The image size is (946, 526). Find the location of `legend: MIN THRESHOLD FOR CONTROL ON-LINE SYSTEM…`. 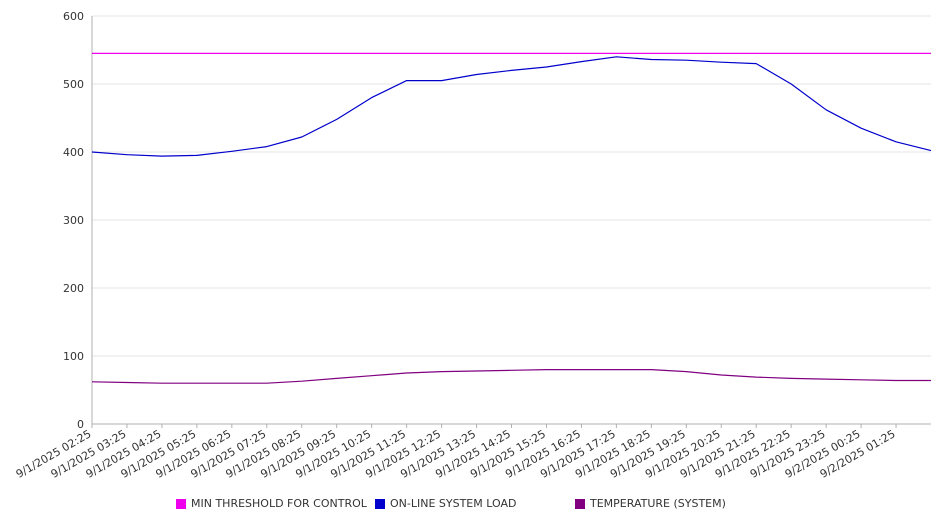

legend: MIN THRESHOLD FOR CONTROL ON-LINE SYSTEM… is located at coordinates (473, 506).